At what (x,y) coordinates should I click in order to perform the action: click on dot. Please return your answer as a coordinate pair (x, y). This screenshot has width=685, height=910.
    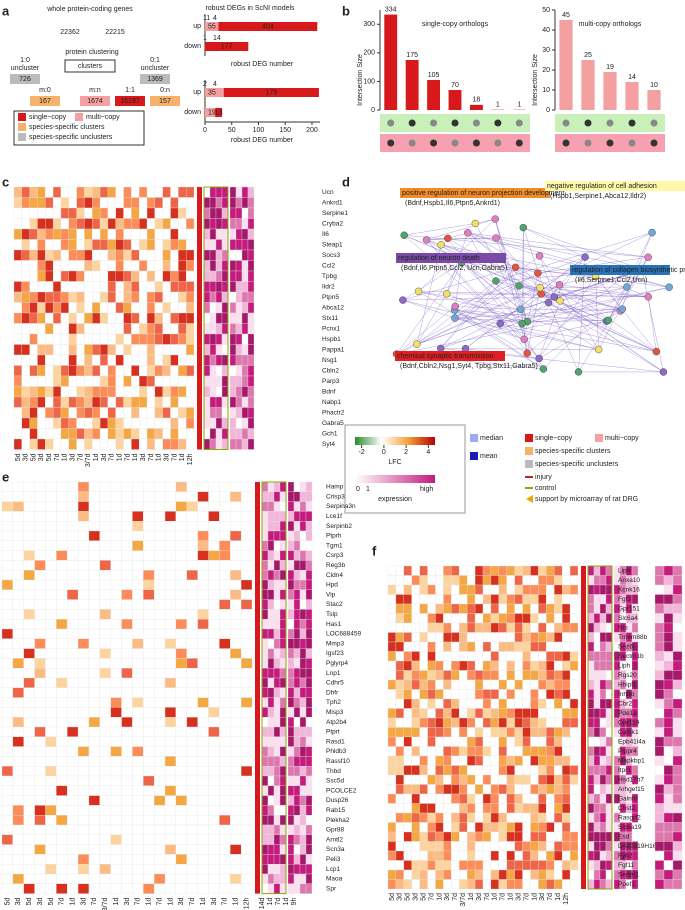
    Looking at the image, I should click on (455, 143).